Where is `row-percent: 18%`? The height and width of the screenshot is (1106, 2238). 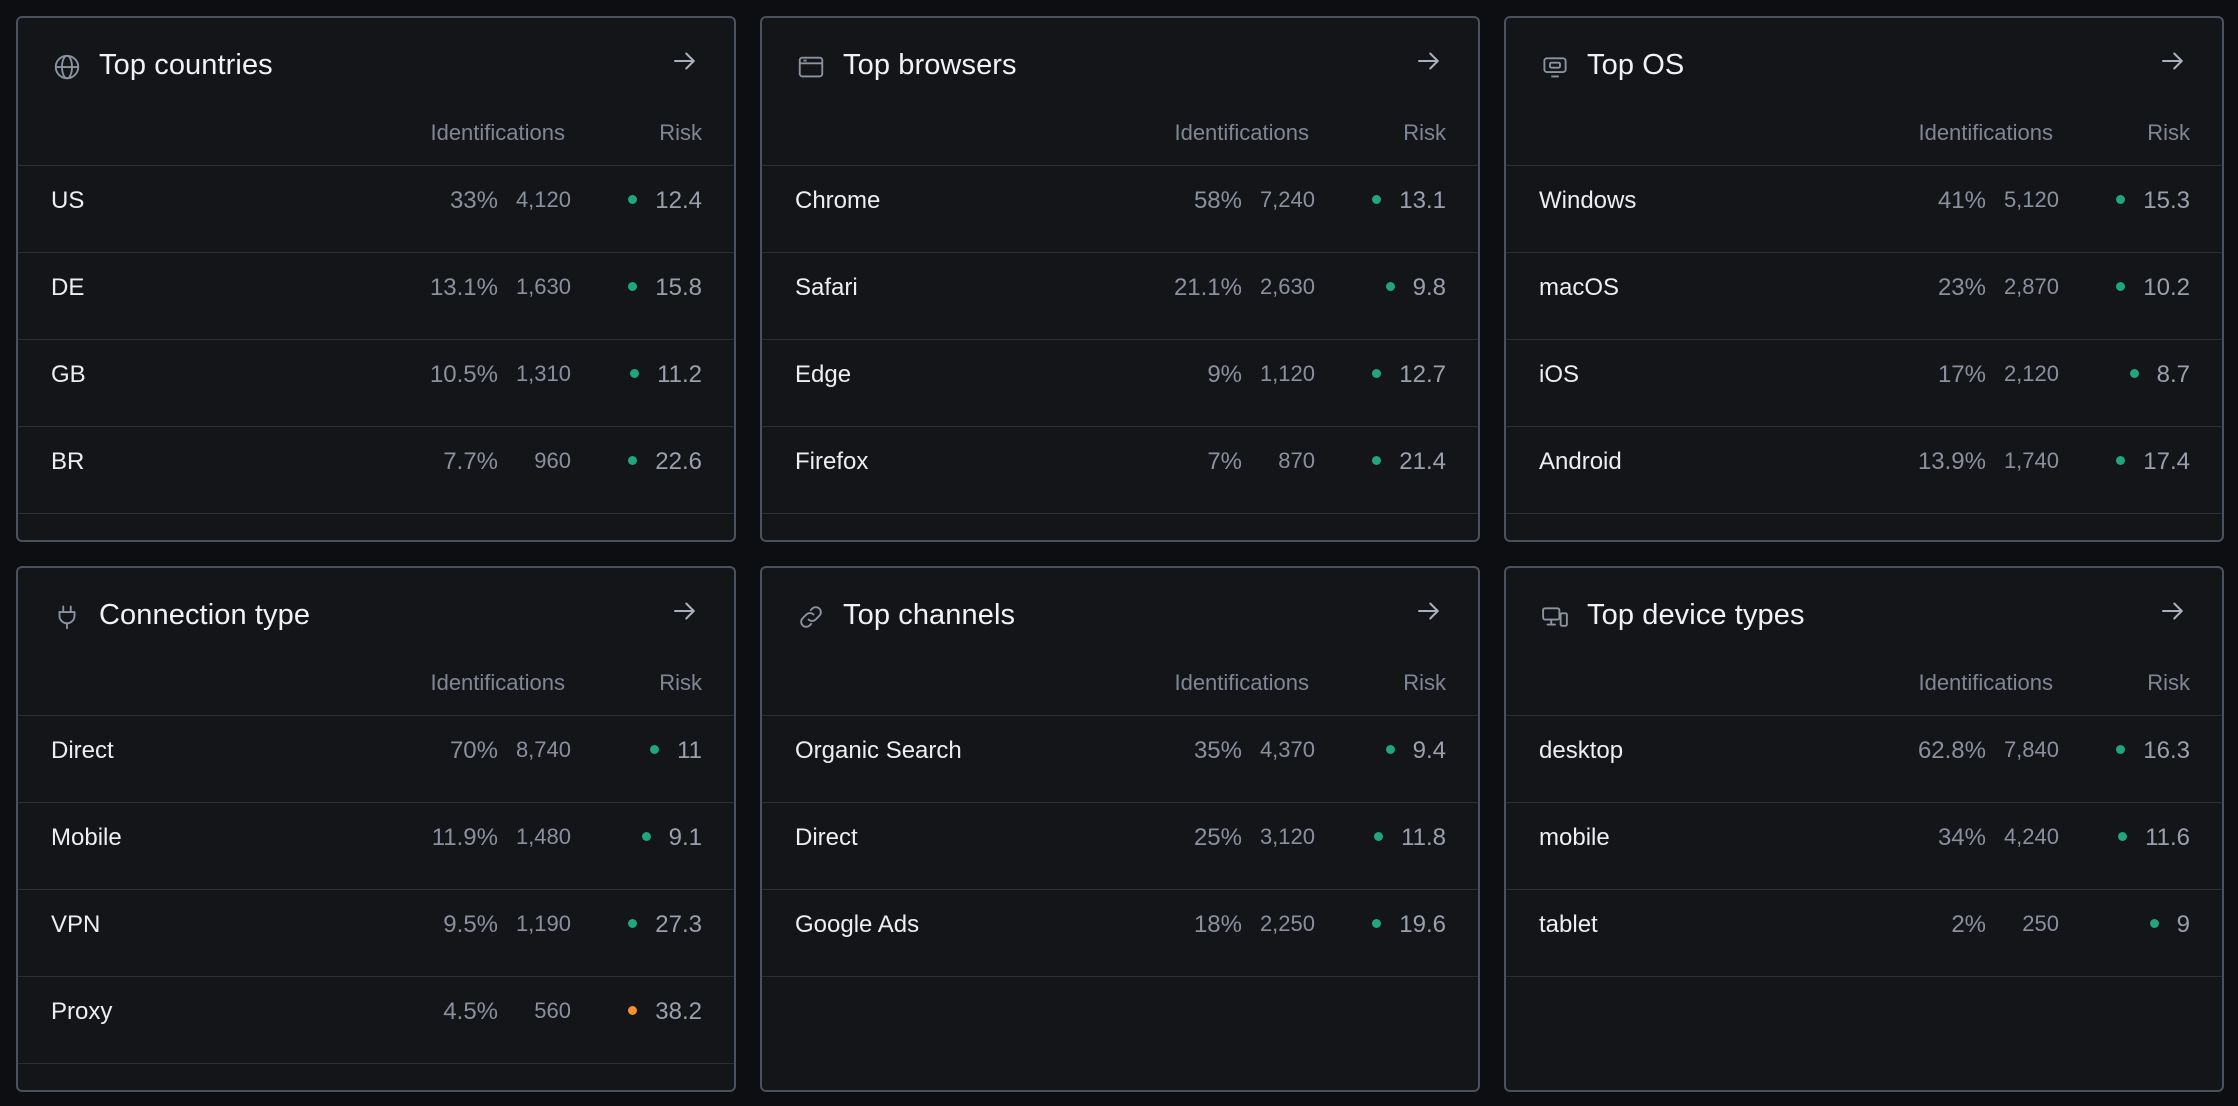 row-percent: 18% is located at coordinates (1217, 924).